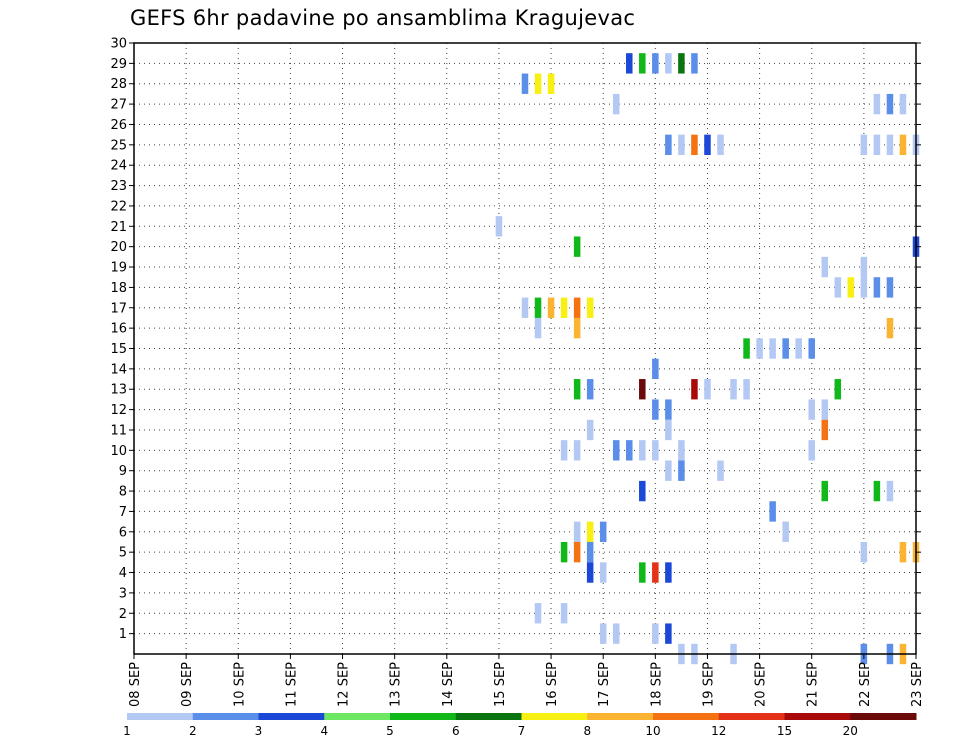 The width and height of the screenshot is (960, 742). Describe the element at coordinates (118, 186) in the screenshot. I see `y-tick-label: 23` at that location.